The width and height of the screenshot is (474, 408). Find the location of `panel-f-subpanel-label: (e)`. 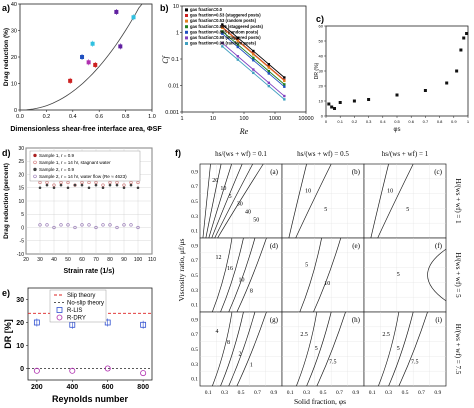

panel-f-subpanel-label: (e) is located at coordinates (356, 246).